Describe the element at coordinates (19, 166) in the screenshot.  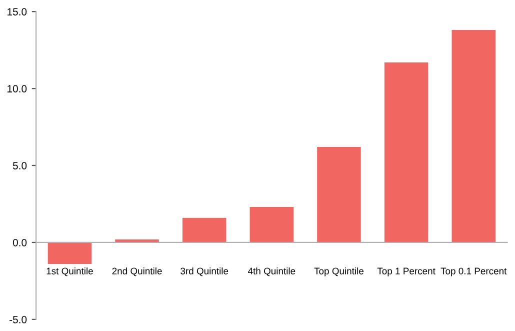
I see `y-tick-label: 5.0` at that location.